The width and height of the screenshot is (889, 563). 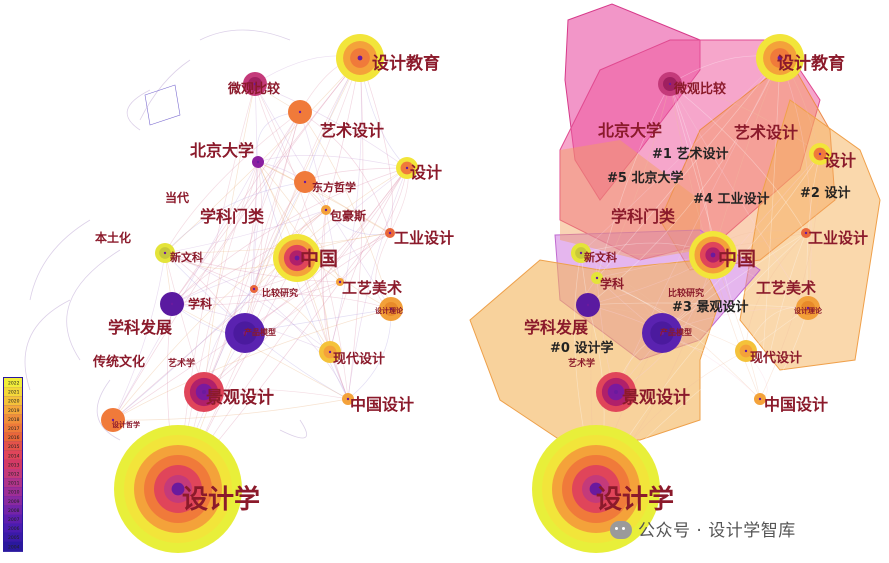 I want to click on keyword-label-wgbj: 微观比较, so click(x=253, y=89).